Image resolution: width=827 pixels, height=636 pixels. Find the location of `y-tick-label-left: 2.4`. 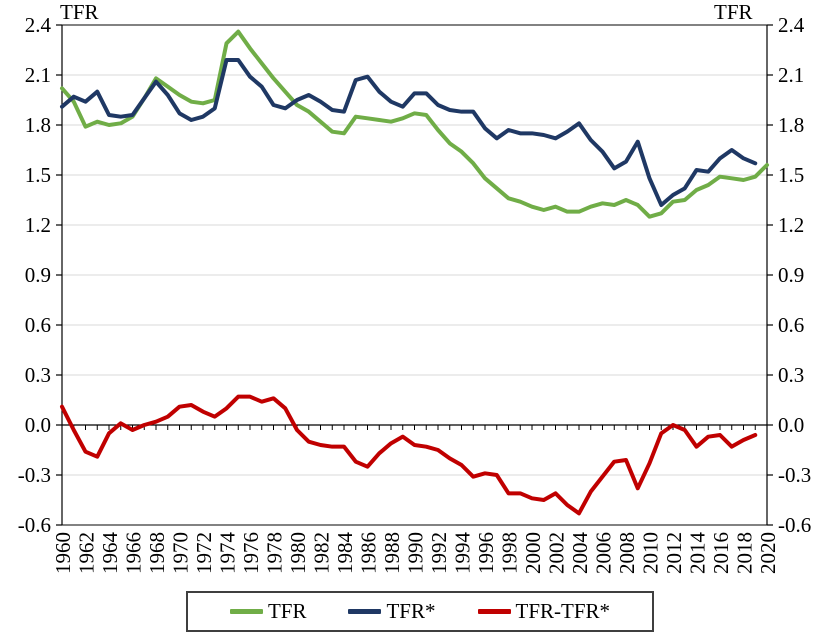

y-tick-label-left: 2.4 is located at coordinates (38, 25).